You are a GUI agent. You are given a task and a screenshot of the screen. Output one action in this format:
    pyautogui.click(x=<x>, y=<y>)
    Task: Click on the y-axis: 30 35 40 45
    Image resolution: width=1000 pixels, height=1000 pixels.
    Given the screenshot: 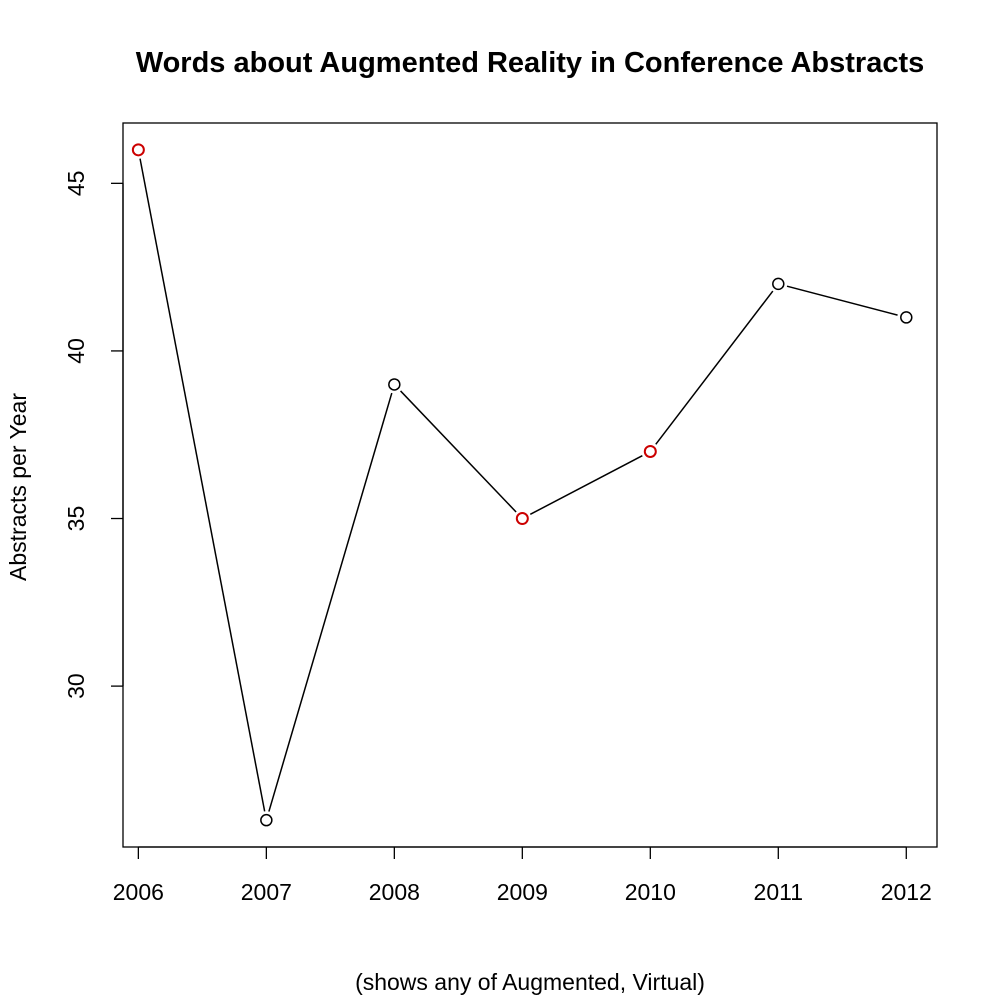 What is the action you would take?
    pyautogui.click(x=93, y=435)
    